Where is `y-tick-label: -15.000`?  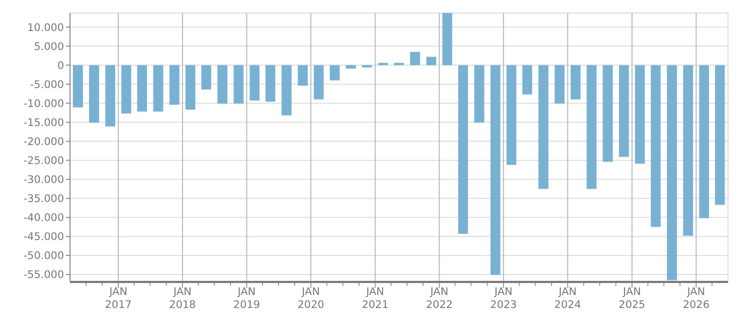 y-tick-label: -15.000 is located at coordinates (43, 122).